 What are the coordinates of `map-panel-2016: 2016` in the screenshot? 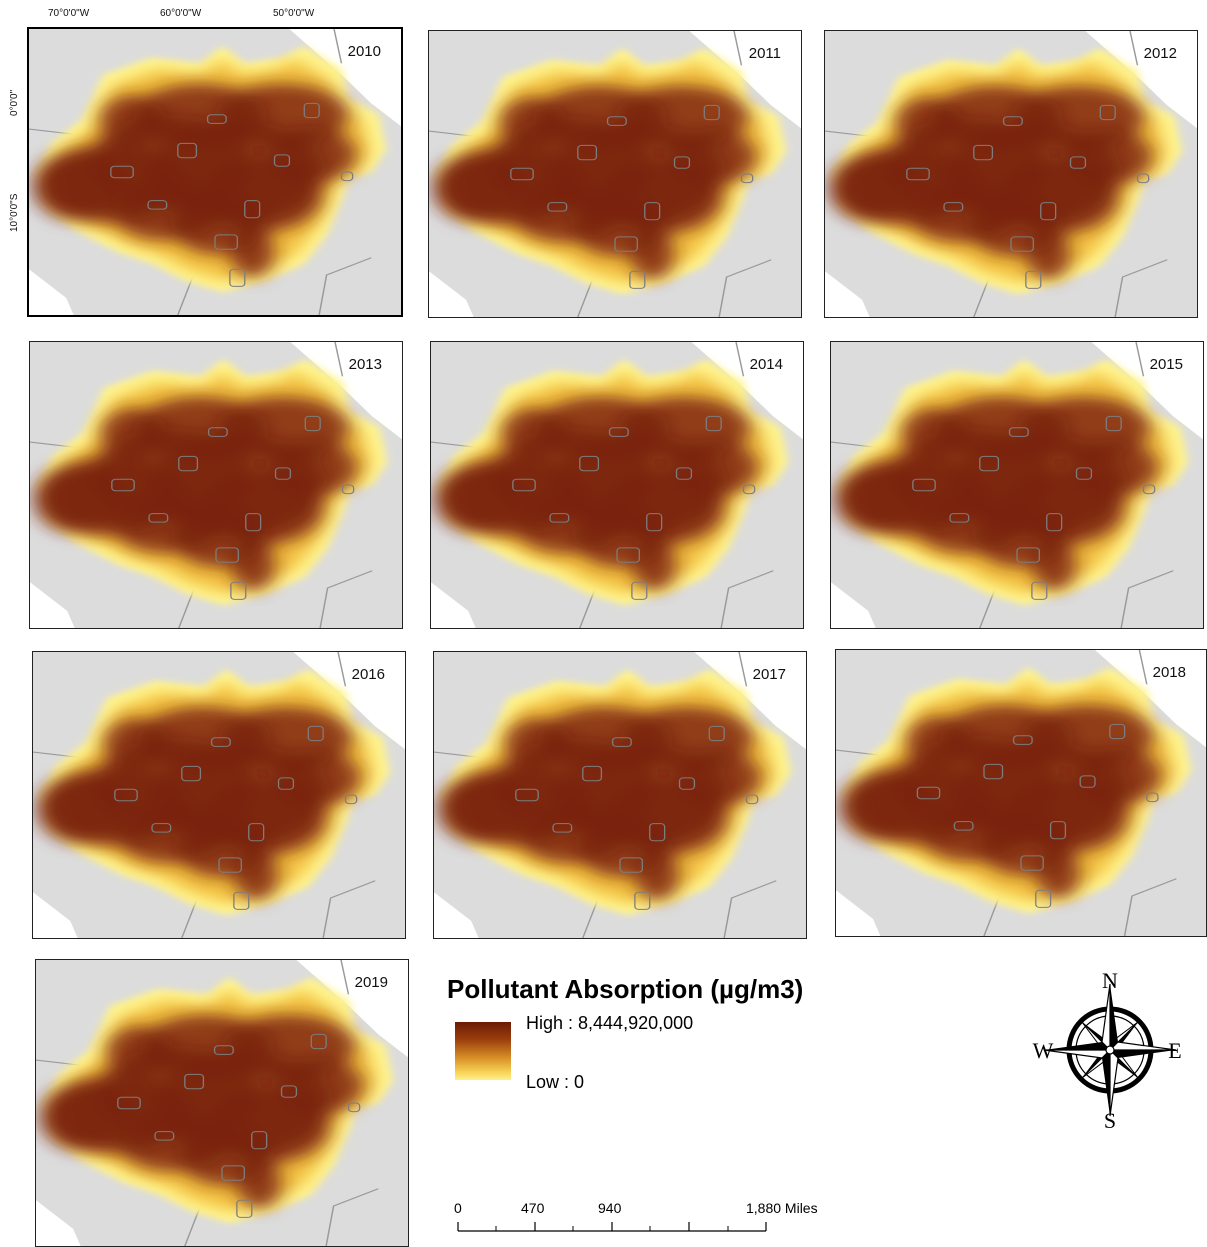 It's located at (219, 795).